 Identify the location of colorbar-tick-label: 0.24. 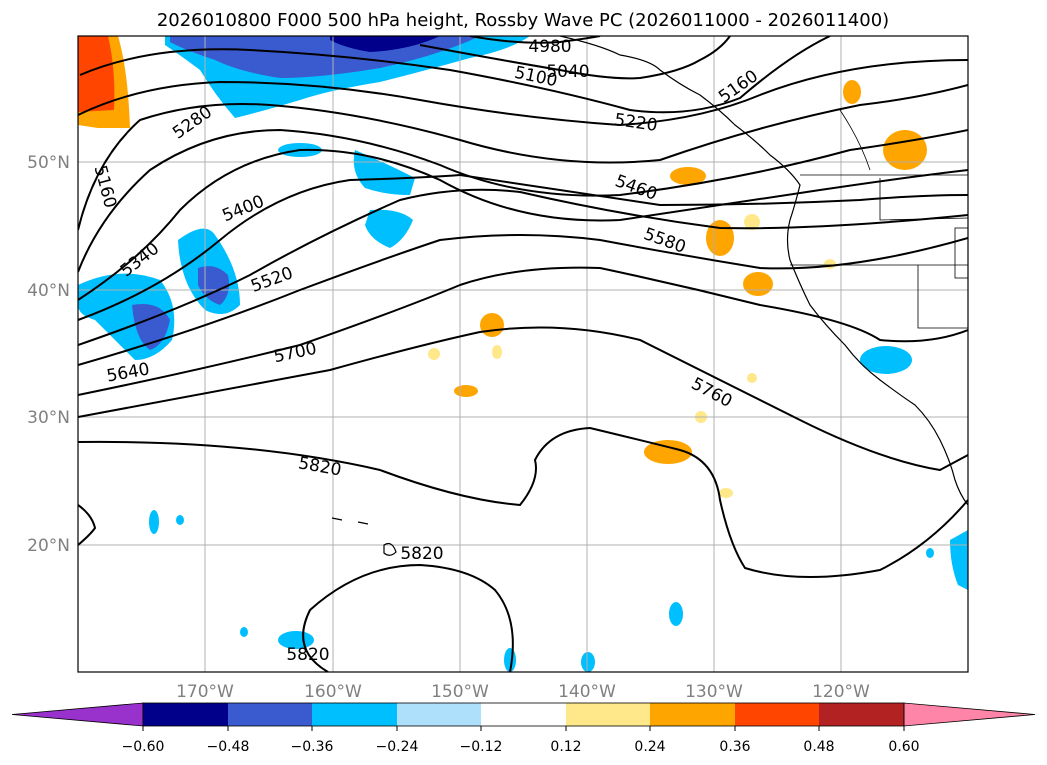
(649, 747).